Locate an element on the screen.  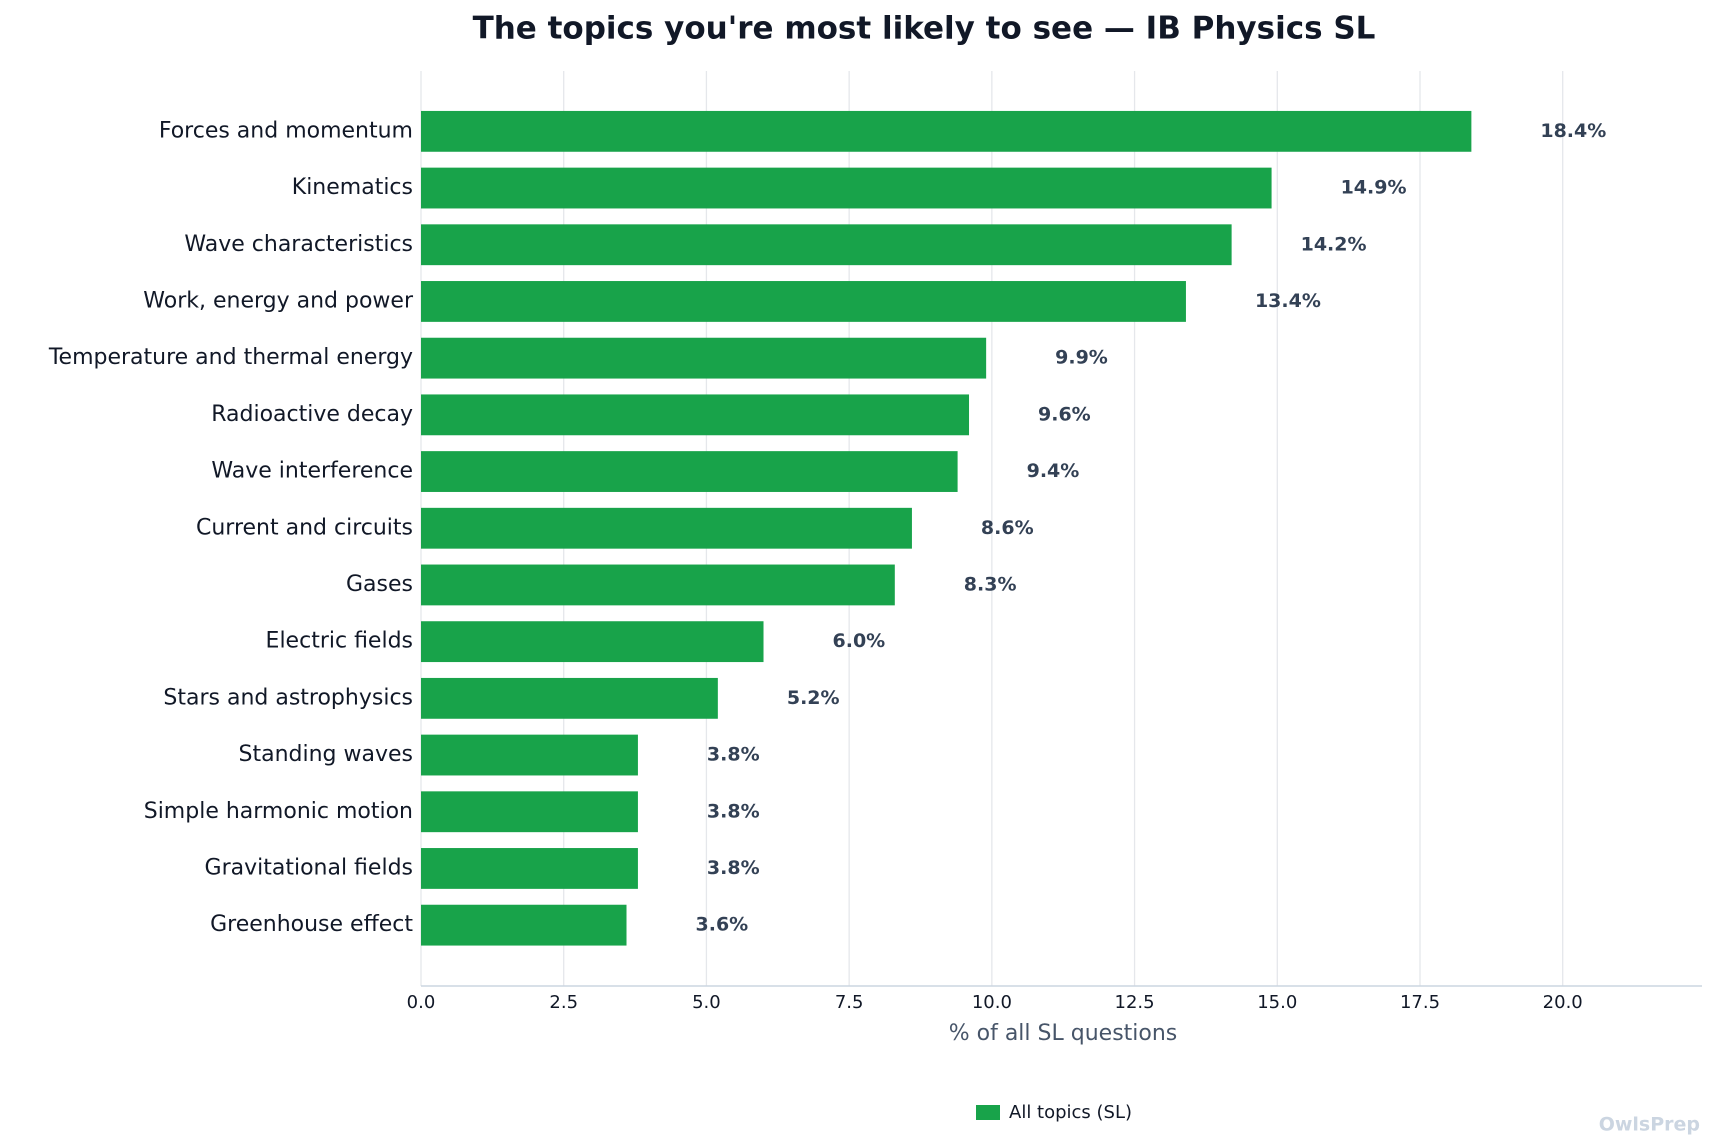
y-tick-label: Radioactive decay is located at coordinates (312, 414).